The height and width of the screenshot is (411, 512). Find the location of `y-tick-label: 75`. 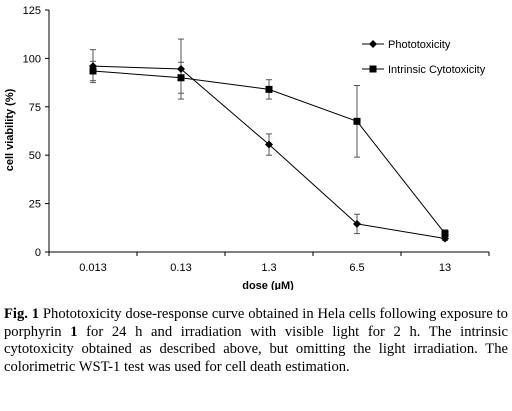

y-tick-label: 75 is located at coordinates (35, 108).